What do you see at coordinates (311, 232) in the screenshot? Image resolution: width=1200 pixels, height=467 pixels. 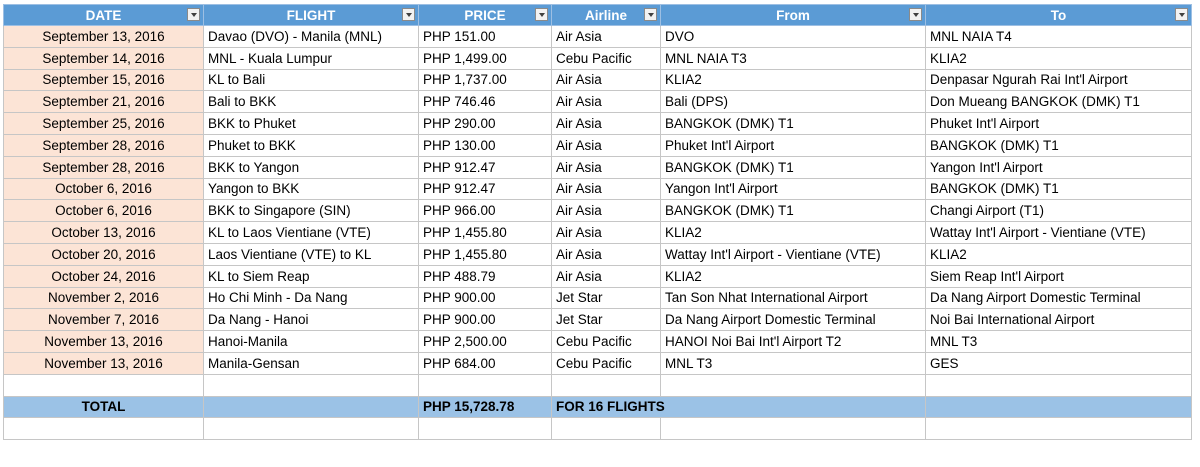 I see `cell: KL to Laos Vientiane (VTE)` at bounding box center [311, 232].